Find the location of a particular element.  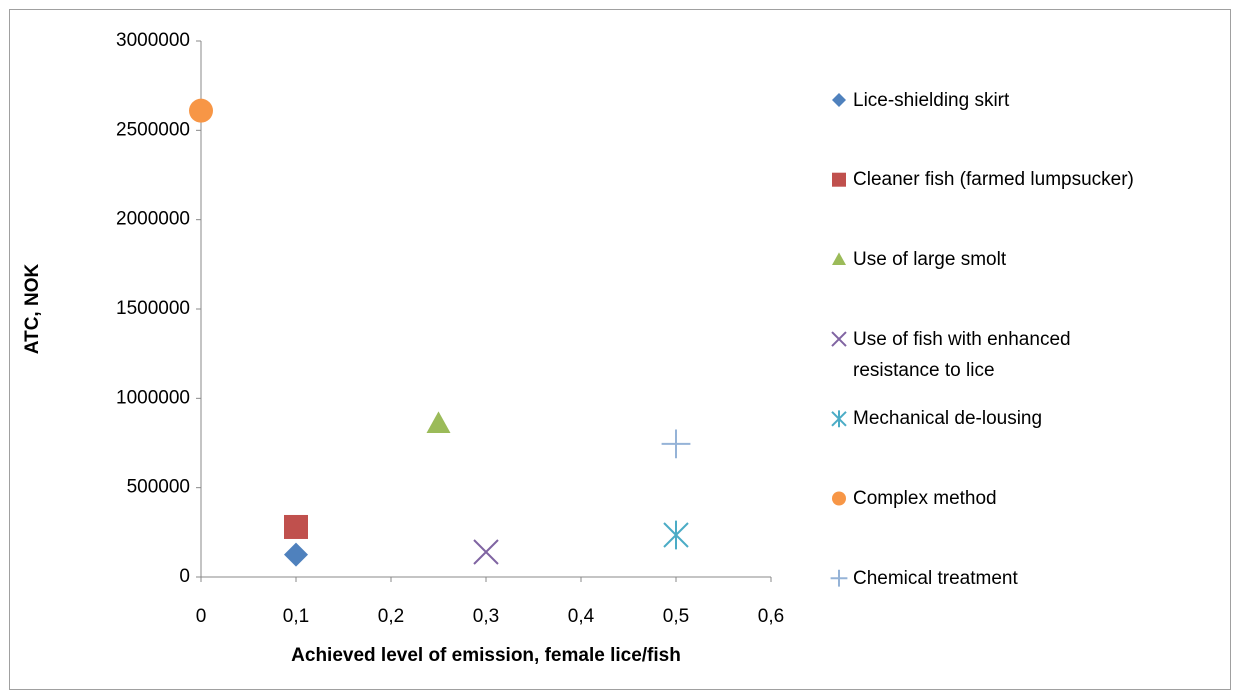

y-tick-label: 1500000 is located at coordinates (153, 308).